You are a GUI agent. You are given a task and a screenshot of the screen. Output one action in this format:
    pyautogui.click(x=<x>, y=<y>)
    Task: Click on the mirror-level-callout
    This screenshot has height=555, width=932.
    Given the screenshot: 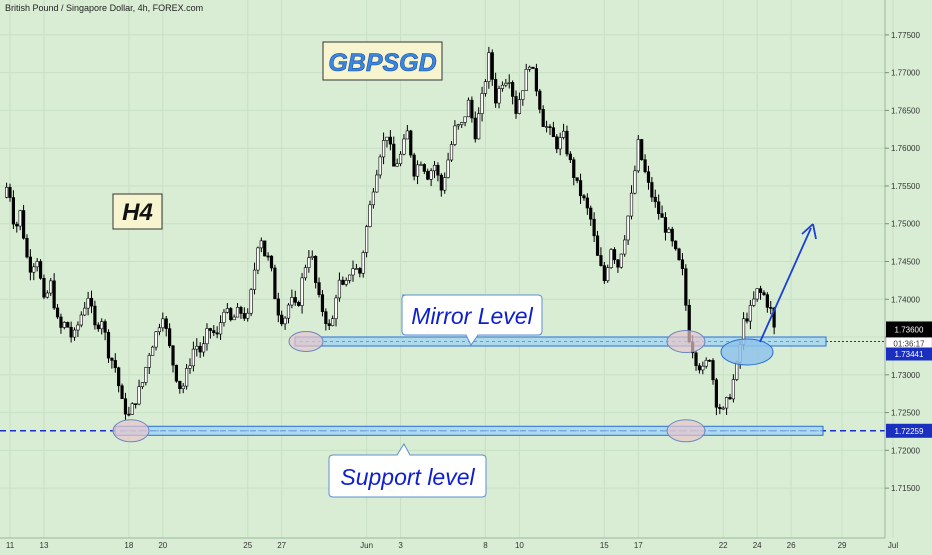 What is the action you would take?
    pyautogui.click(x=472, y=320)
    